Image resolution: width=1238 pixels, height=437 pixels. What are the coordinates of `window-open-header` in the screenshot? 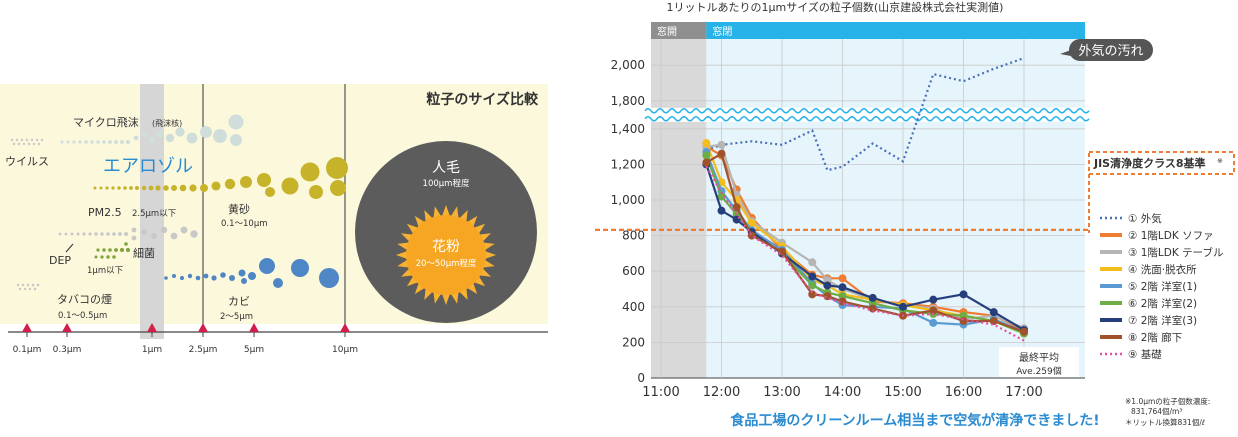 It's located at (679, 30).